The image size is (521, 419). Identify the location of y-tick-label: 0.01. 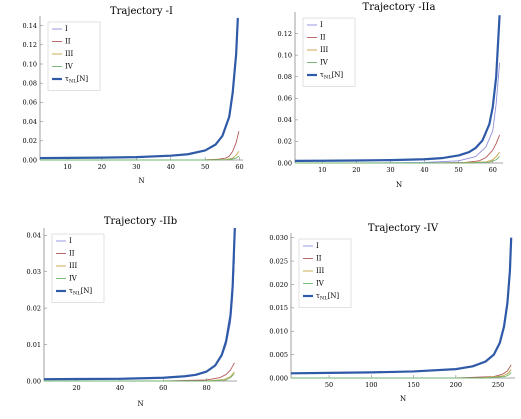
(34, 345).